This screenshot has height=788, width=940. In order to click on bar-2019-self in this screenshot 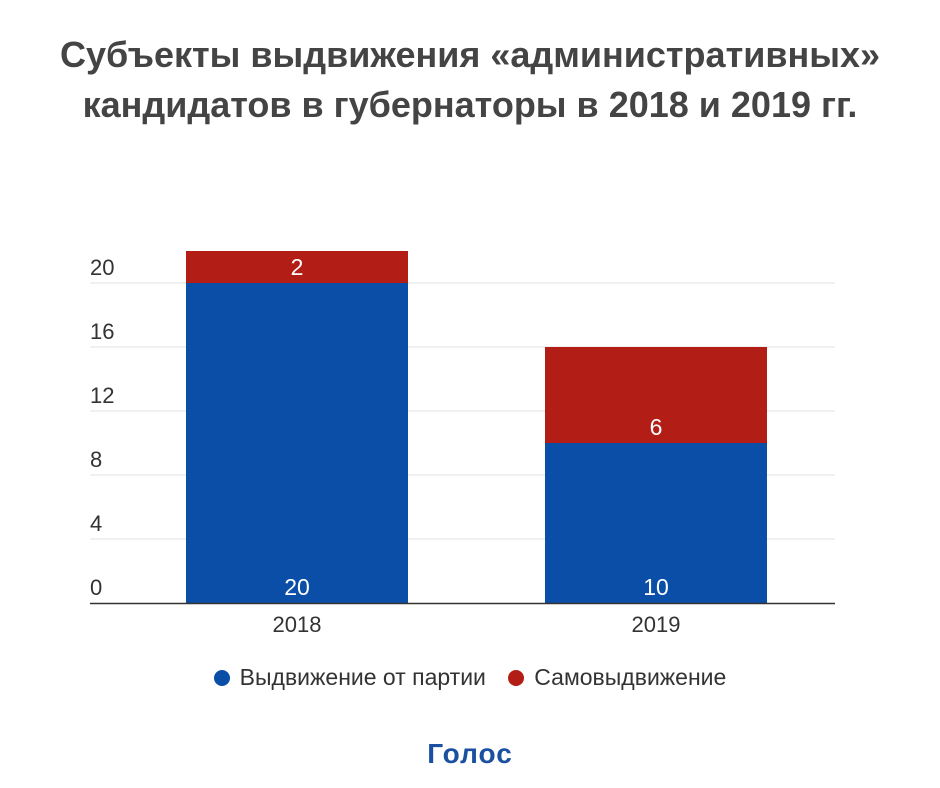, I will do `click(656, 395)`.